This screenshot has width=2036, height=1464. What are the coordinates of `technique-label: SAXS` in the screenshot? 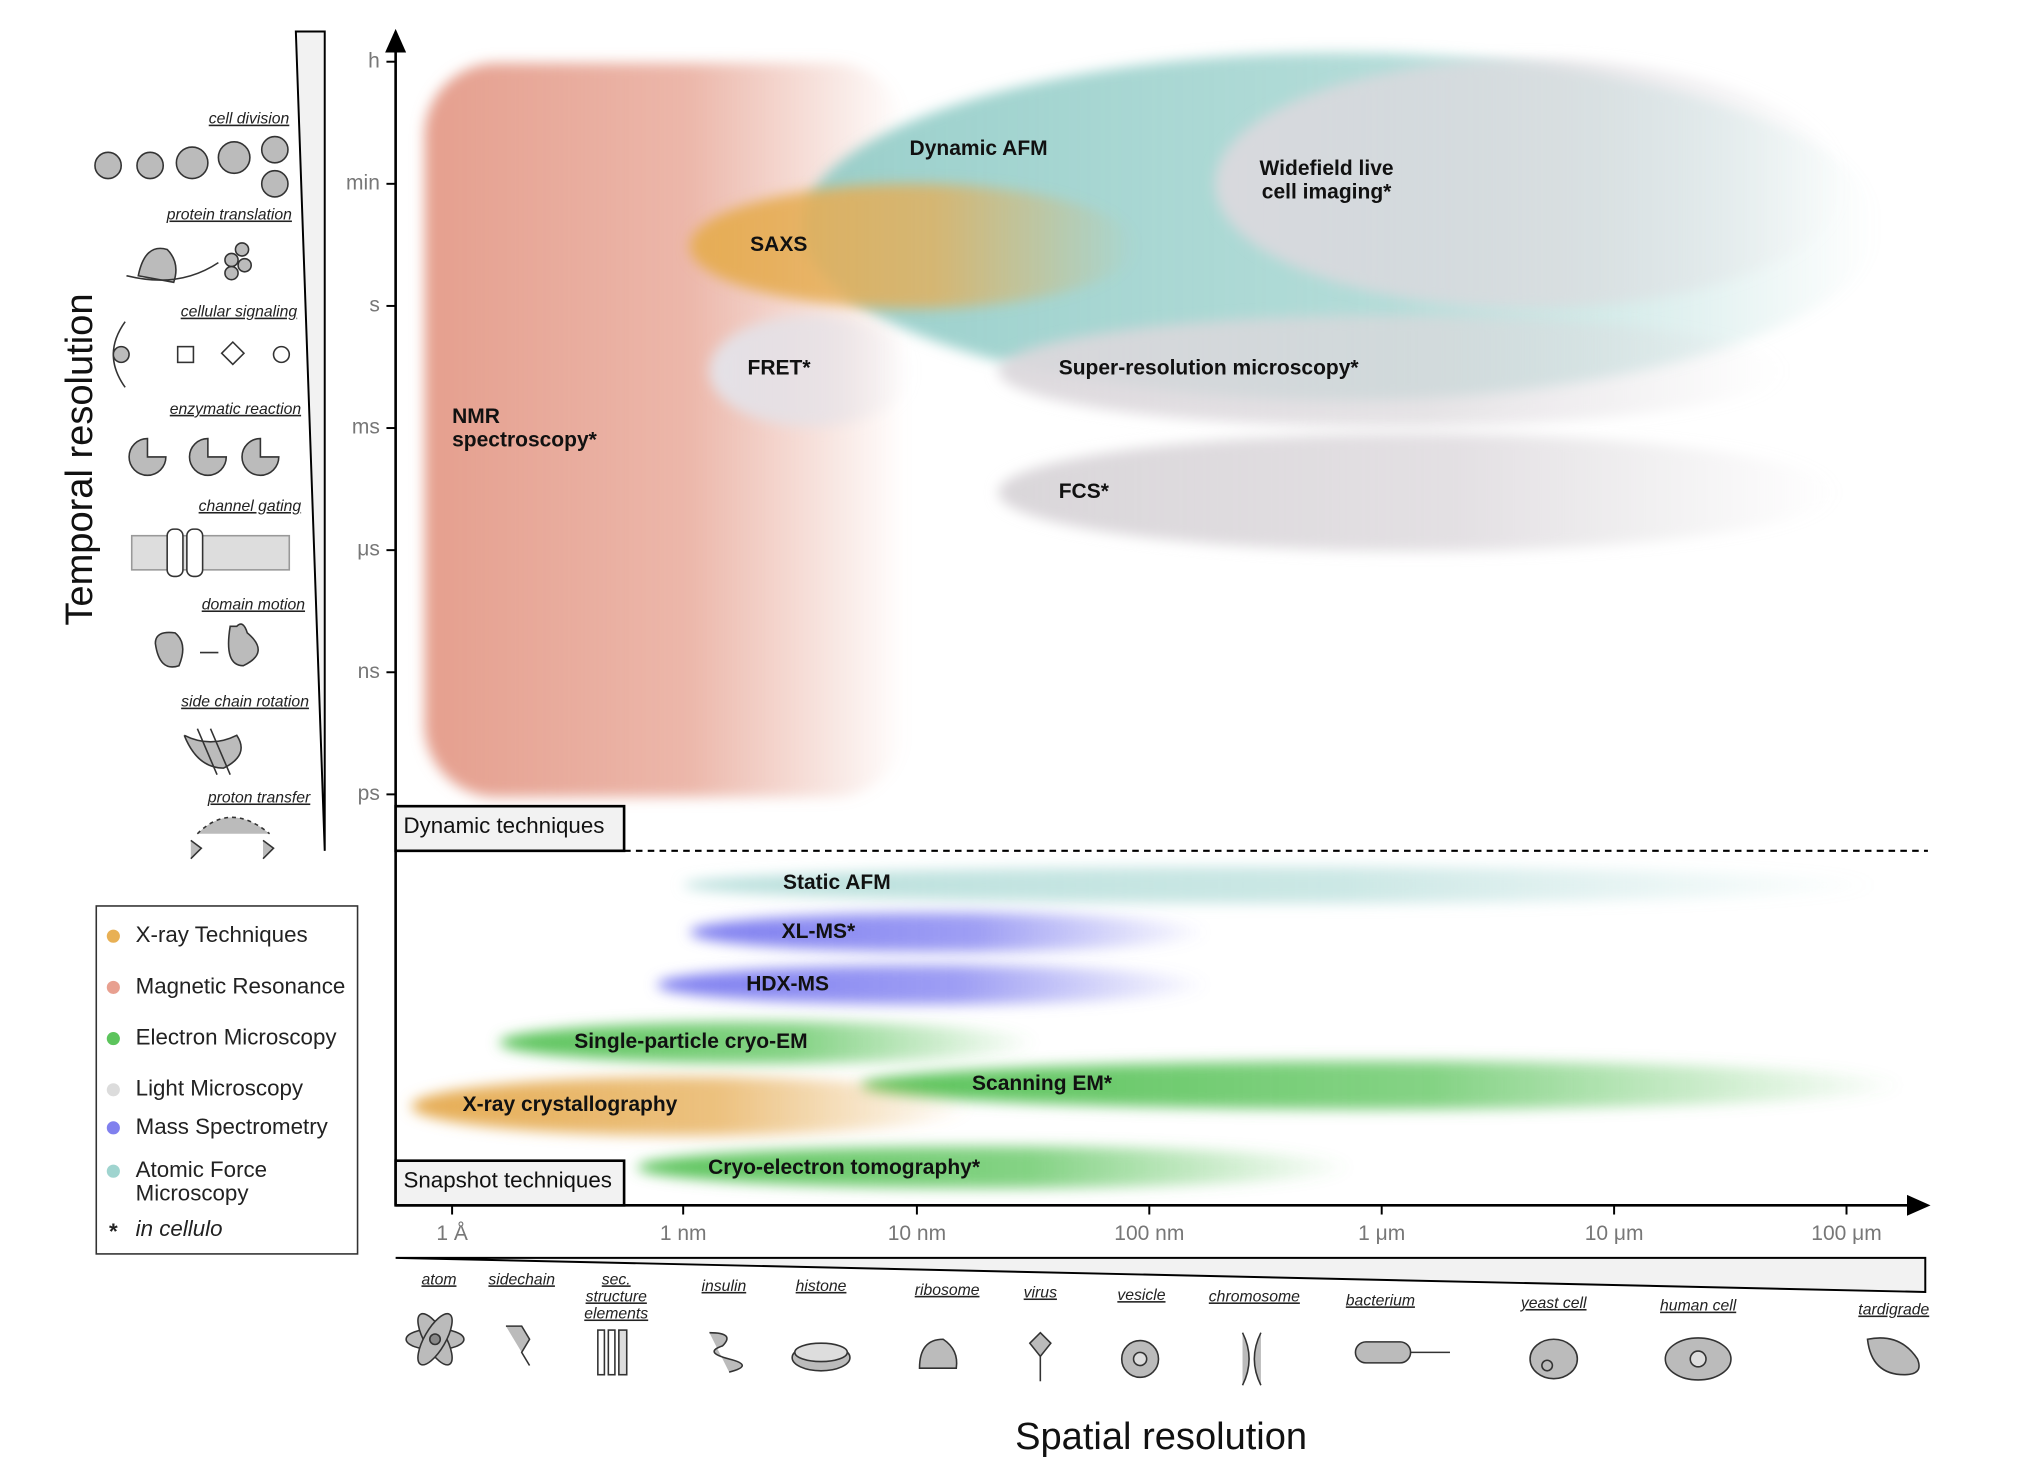 It's located at (778, 244).